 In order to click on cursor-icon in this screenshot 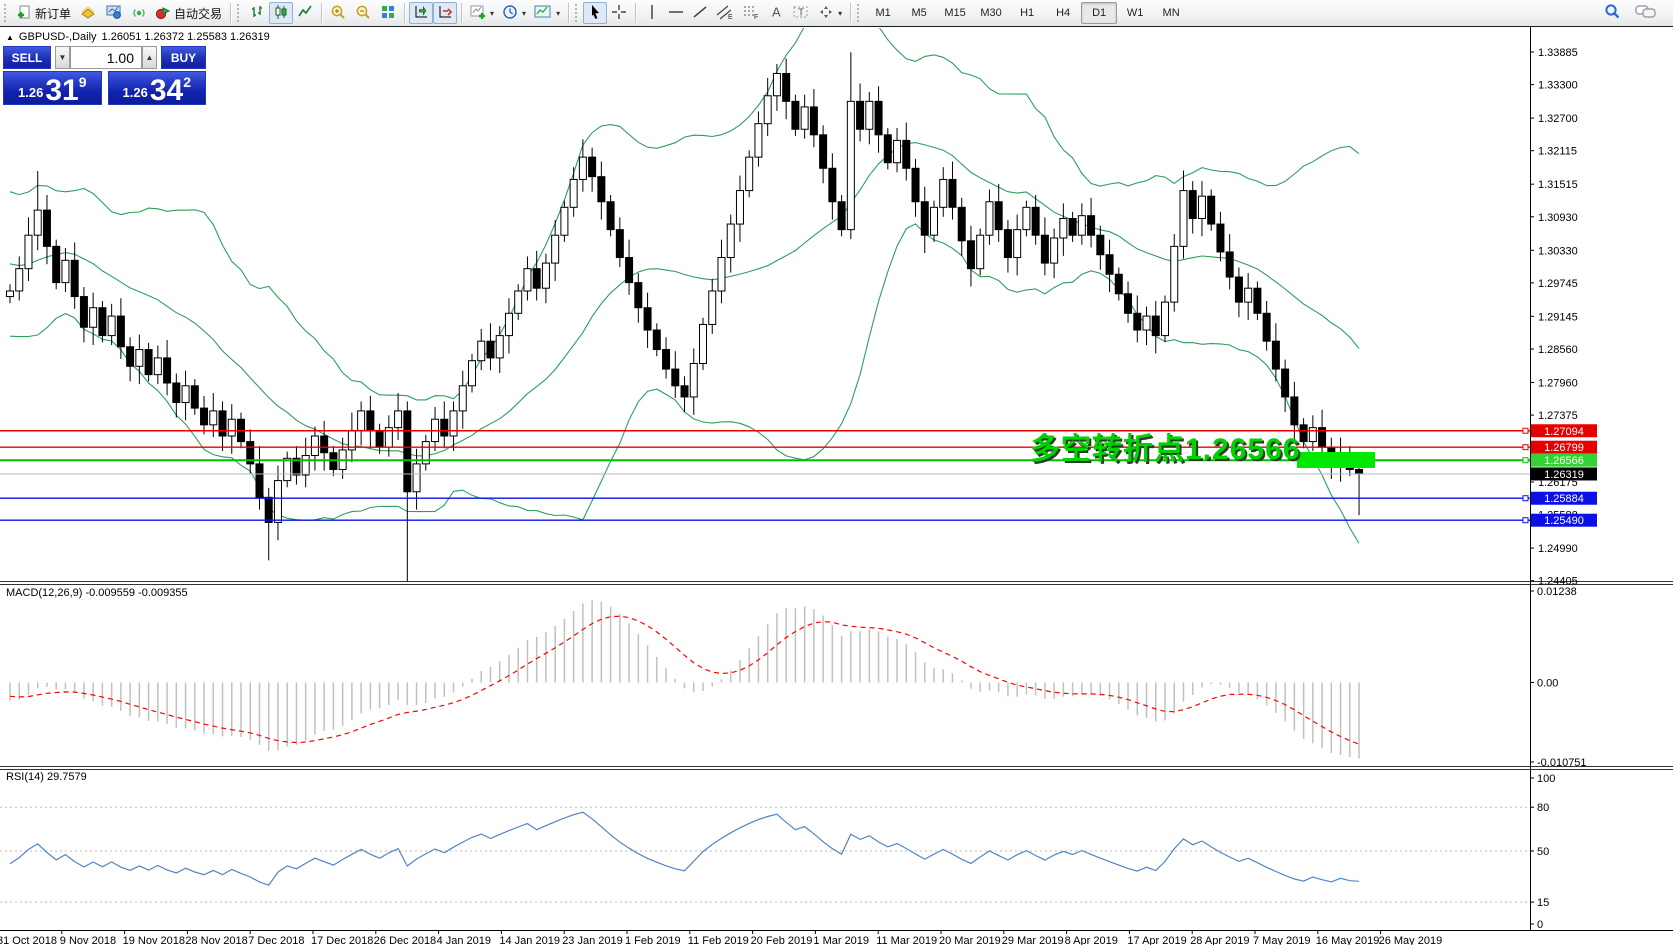, I will do `click(595, 13)`.